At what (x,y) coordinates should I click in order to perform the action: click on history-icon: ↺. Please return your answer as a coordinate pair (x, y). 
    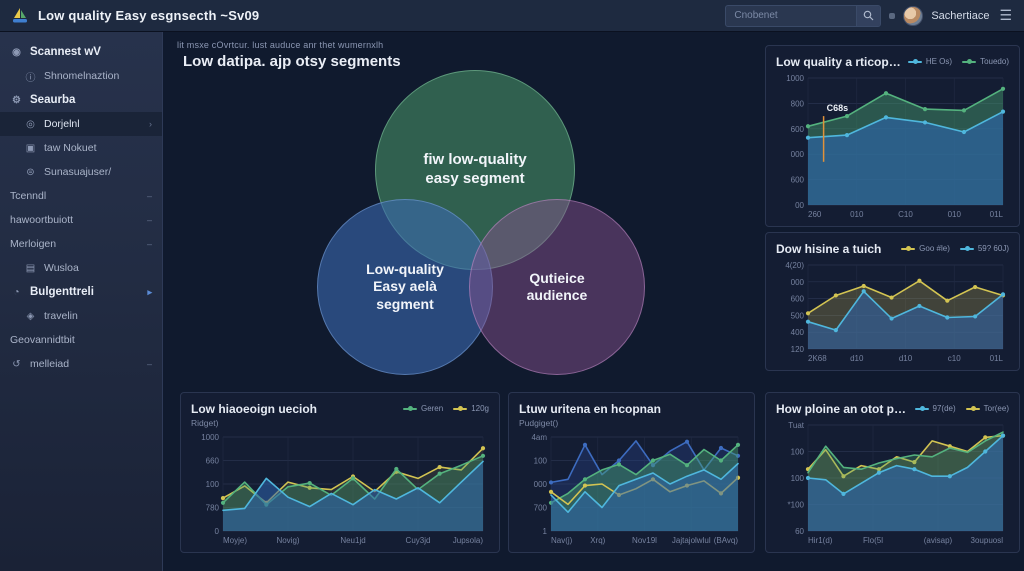
    Looking at the image, I should click on (16, 364).